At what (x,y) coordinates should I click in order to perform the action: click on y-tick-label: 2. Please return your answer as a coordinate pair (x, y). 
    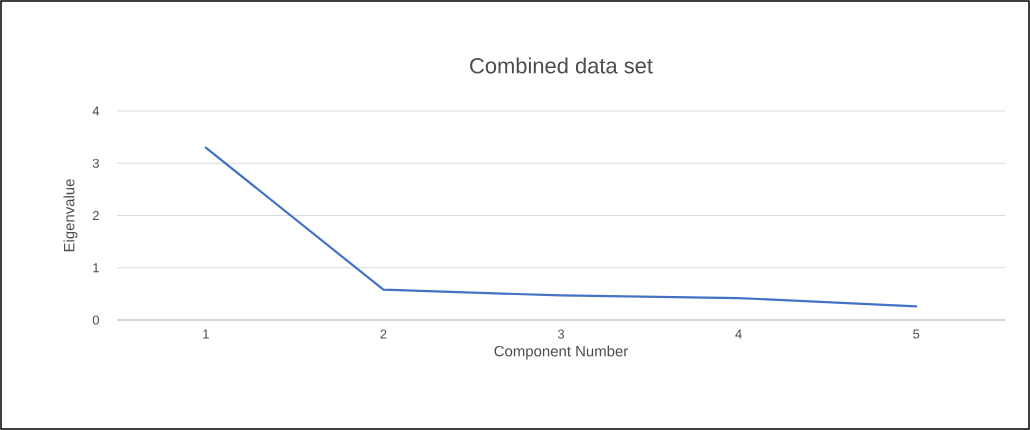
    Looking at the image, I should click on (95, 215).